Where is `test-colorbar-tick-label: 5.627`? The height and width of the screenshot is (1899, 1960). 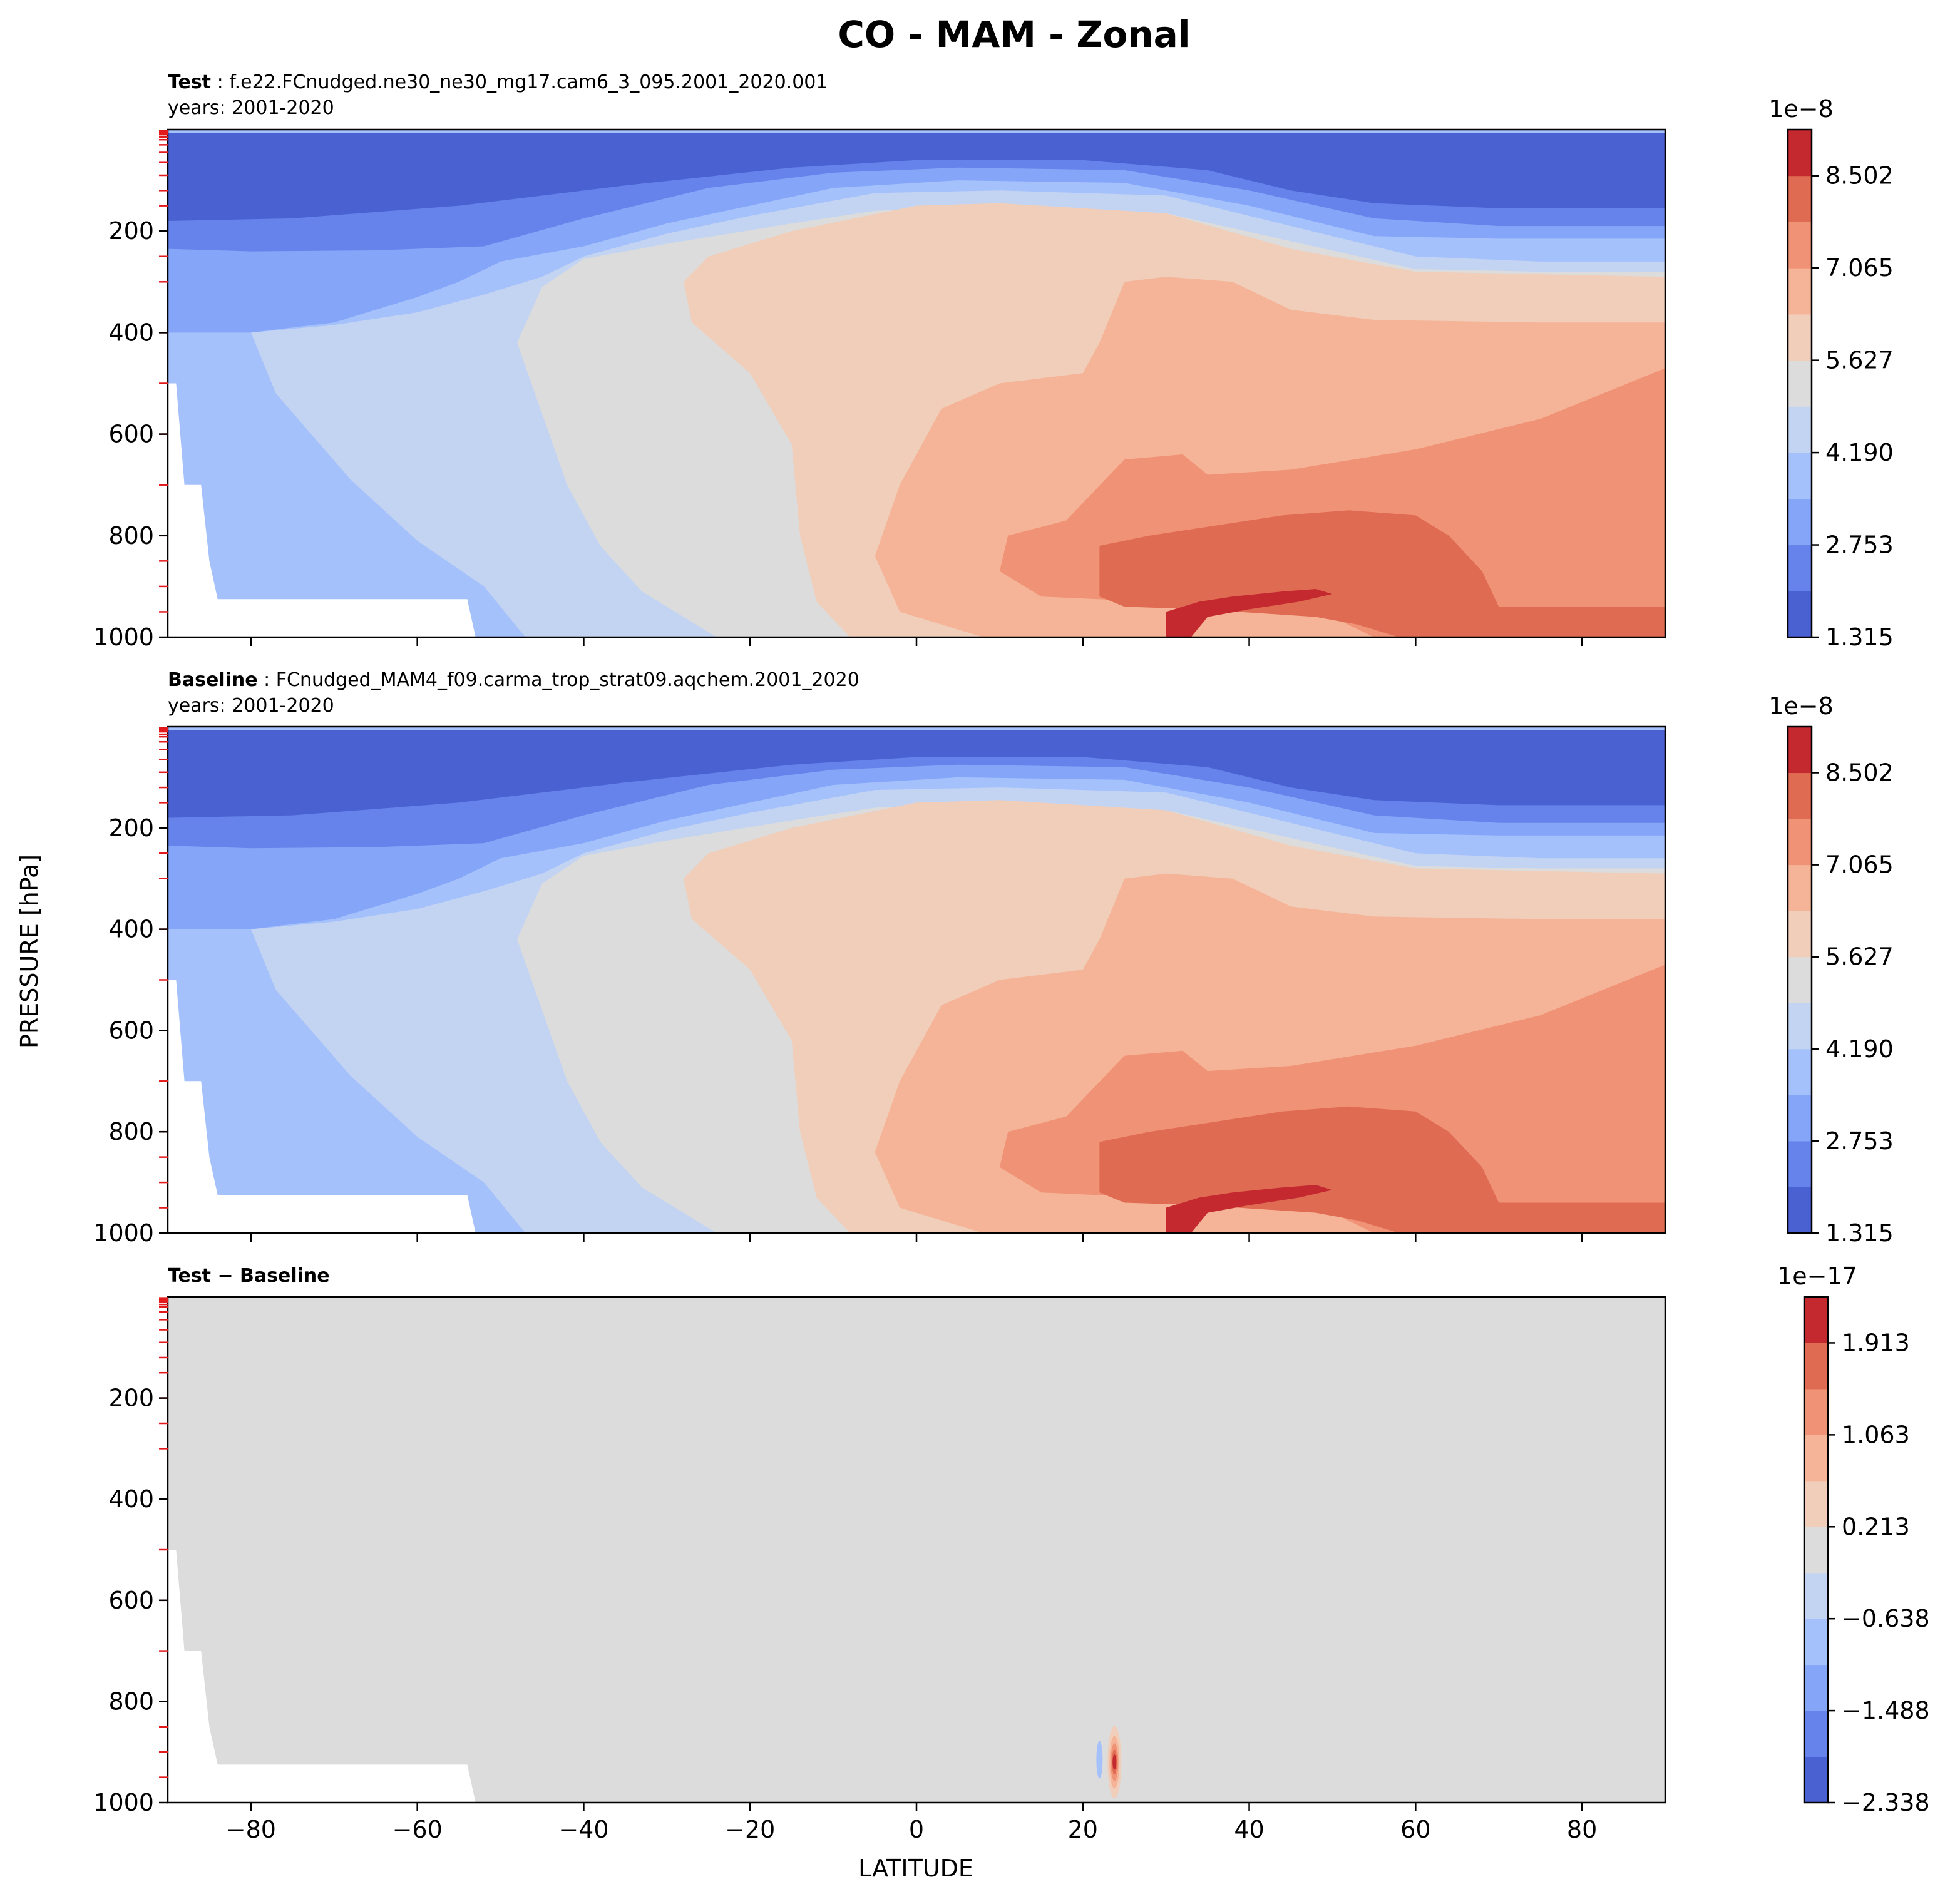
test-colorbar-tick-label: 5.627 is located at coordinates (1859, 360).